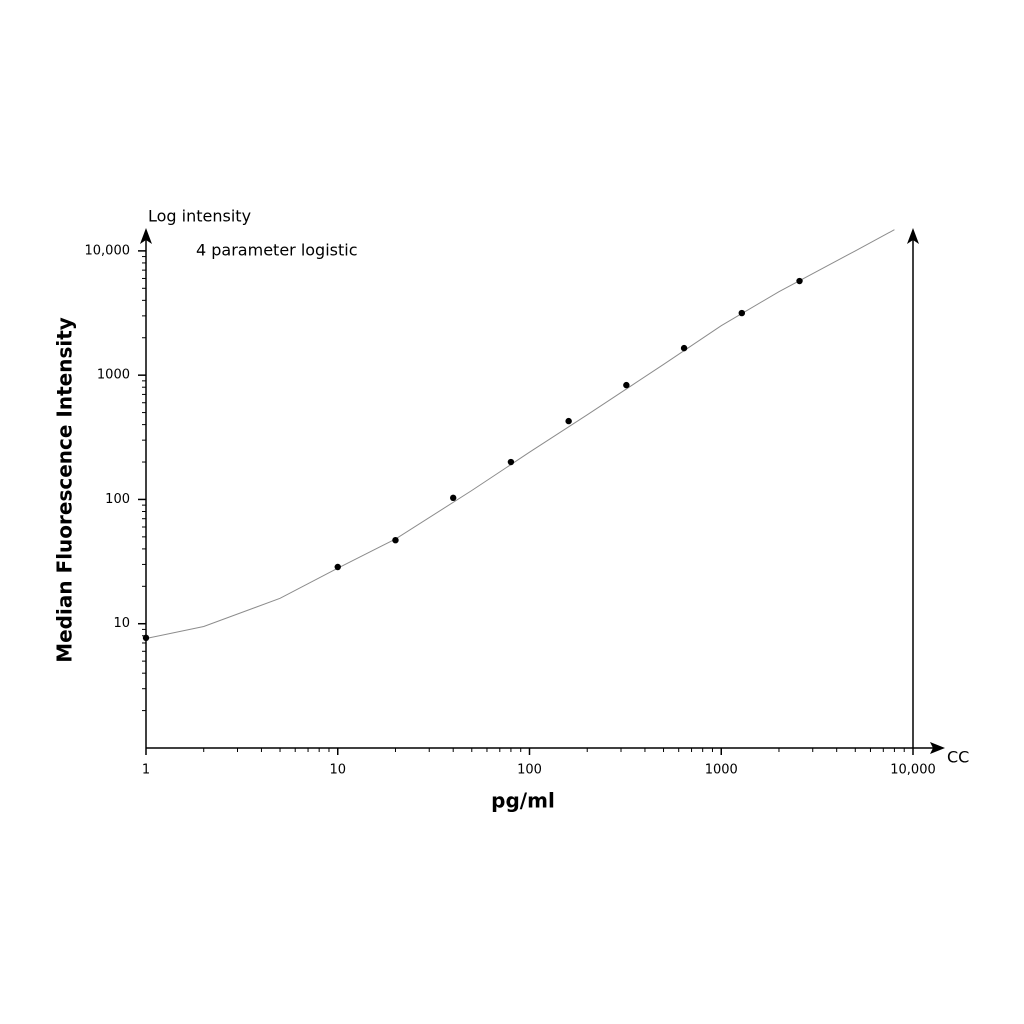 The image size is (1024, 1024). Describe the element at coordinates (529, 770) in the screenshot. I see `x-tick-label: 100` at that location.